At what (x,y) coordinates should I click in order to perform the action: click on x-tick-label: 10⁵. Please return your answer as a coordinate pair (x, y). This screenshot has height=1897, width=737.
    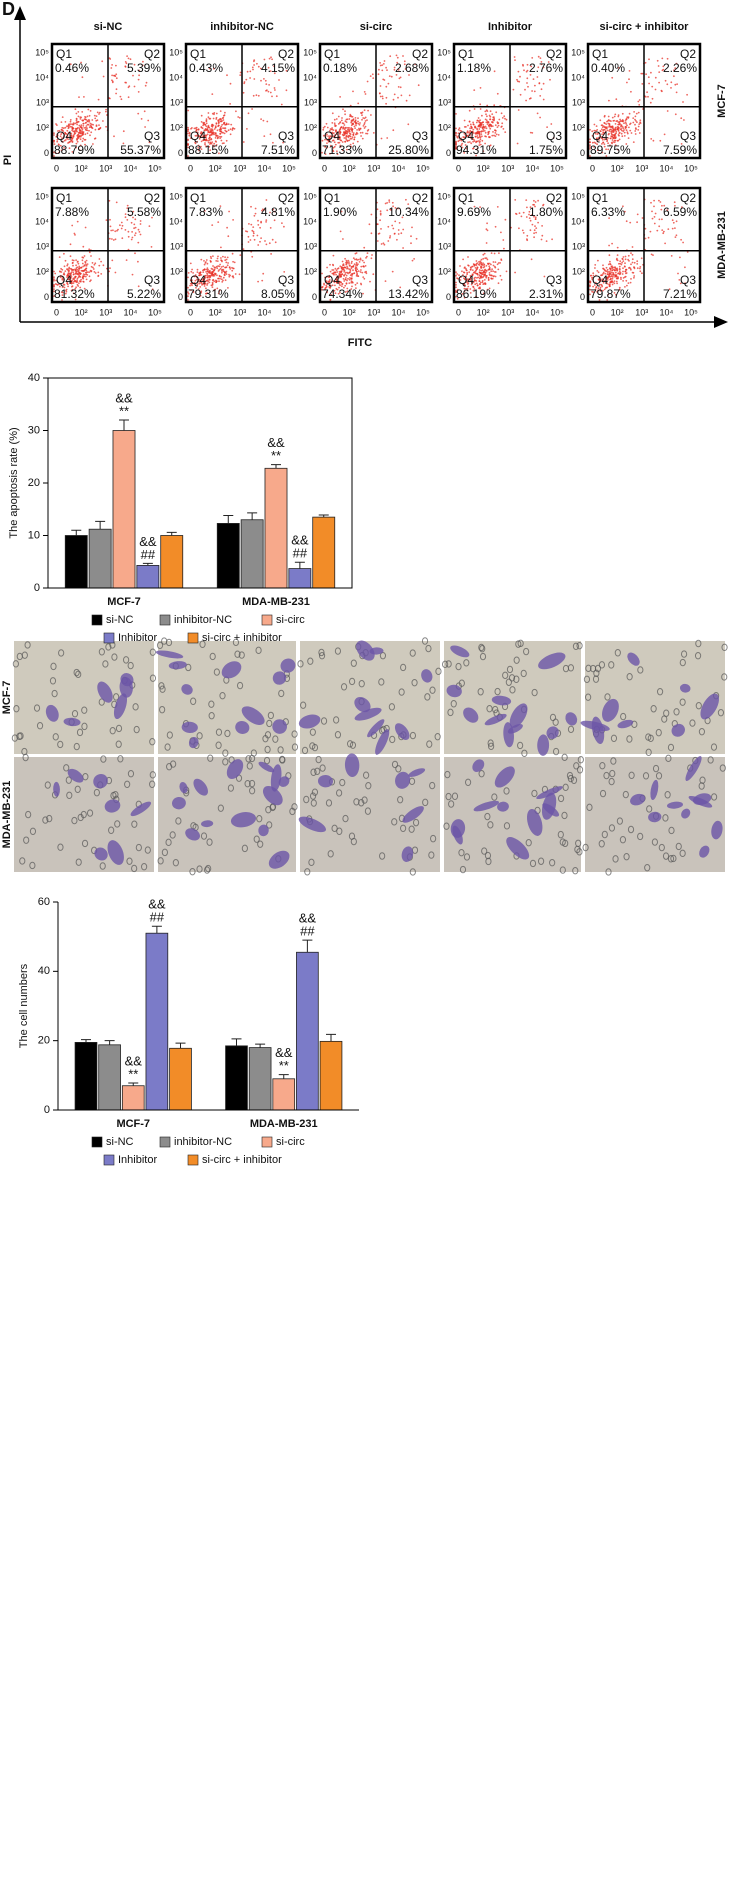
    Looking at the image, I should click on (557, 312).